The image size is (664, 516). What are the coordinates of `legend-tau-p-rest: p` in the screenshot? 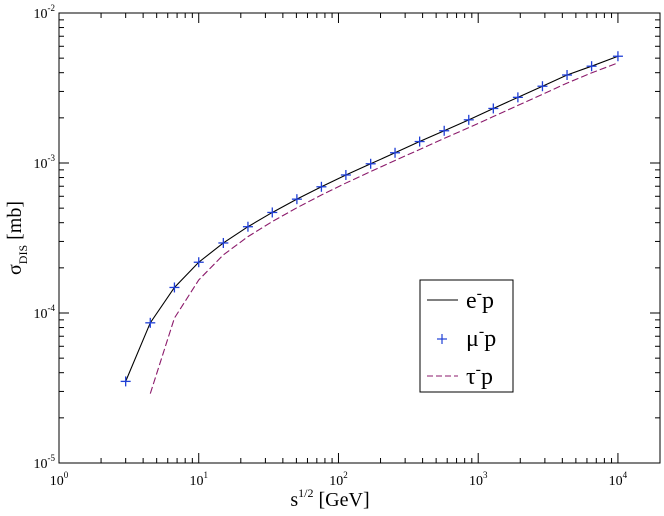 It's located at (487, 377).